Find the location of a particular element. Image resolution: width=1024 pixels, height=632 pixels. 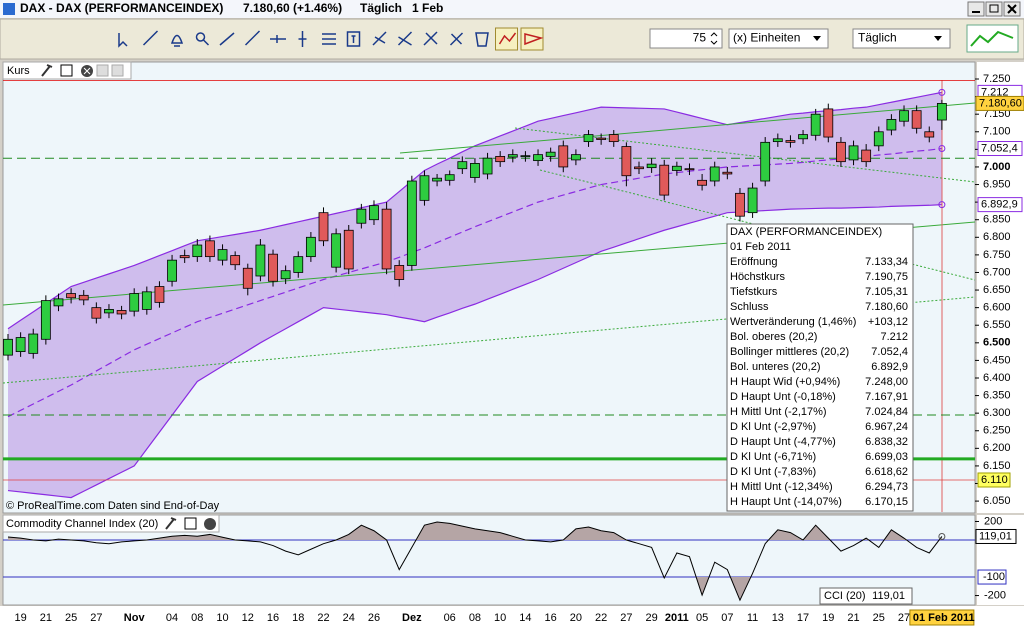

y-tick-label: 6.950 is located at coordinates (997, 184).